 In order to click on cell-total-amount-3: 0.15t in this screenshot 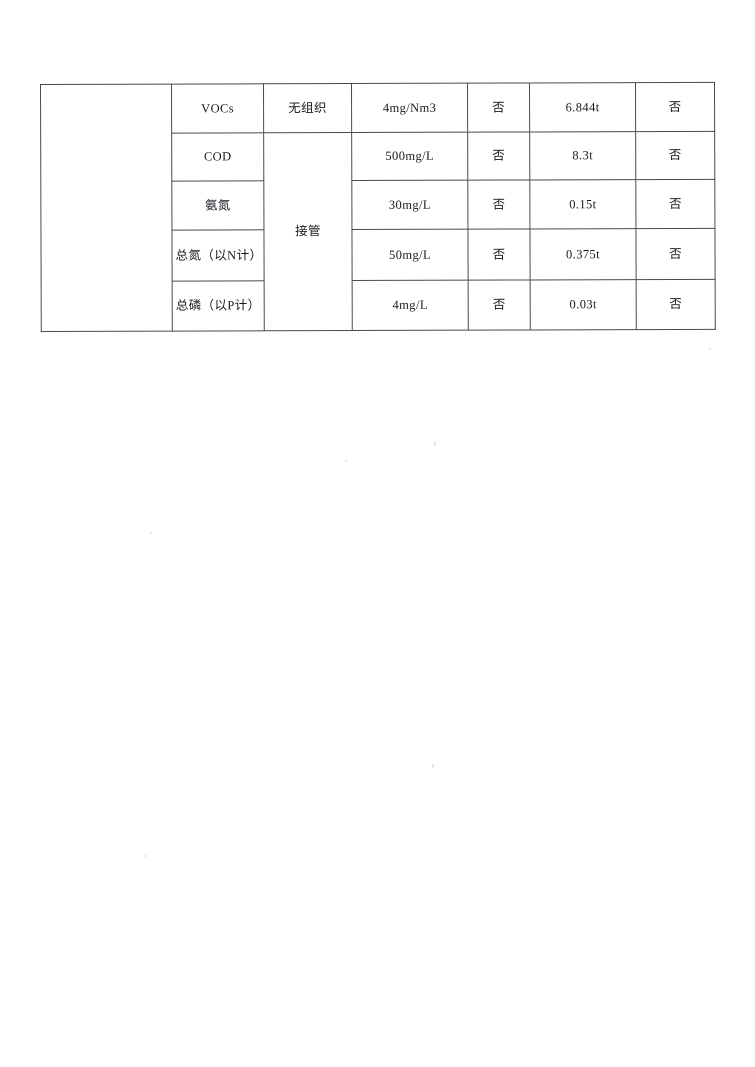, I will do `click(582, 204)`.